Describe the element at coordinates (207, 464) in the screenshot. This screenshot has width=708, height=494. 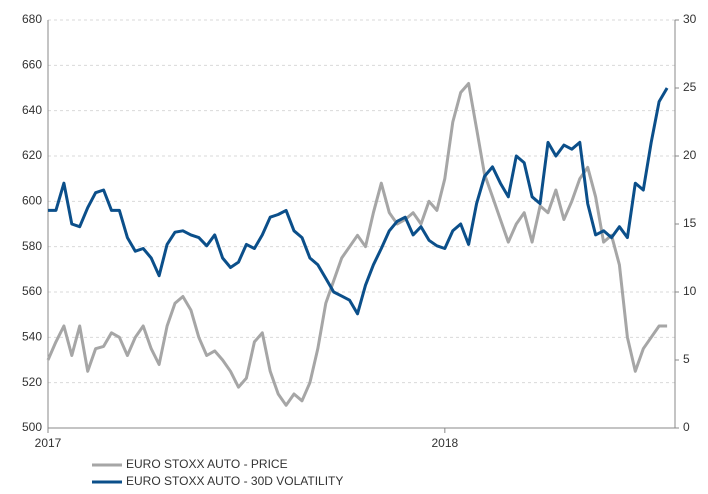
I see `legend-label: EURO STOXX AUTO - PRICE` at that location.